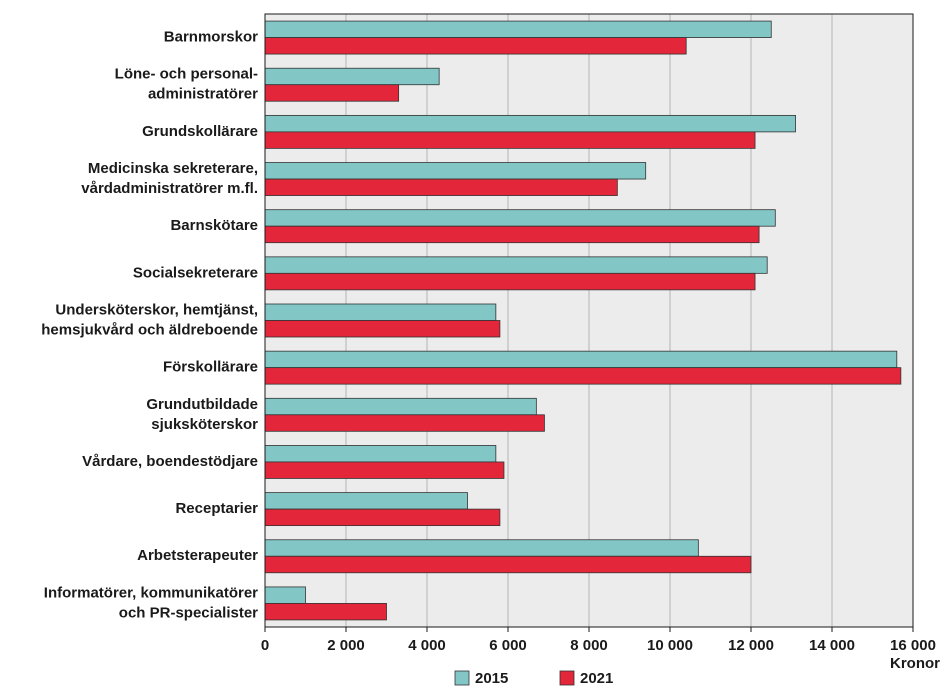 This screenshot has height=688, width=945. Describe the element at coordinates (427, 645) in the screenshot. I see `x-tick-label: 4 000` at that location.